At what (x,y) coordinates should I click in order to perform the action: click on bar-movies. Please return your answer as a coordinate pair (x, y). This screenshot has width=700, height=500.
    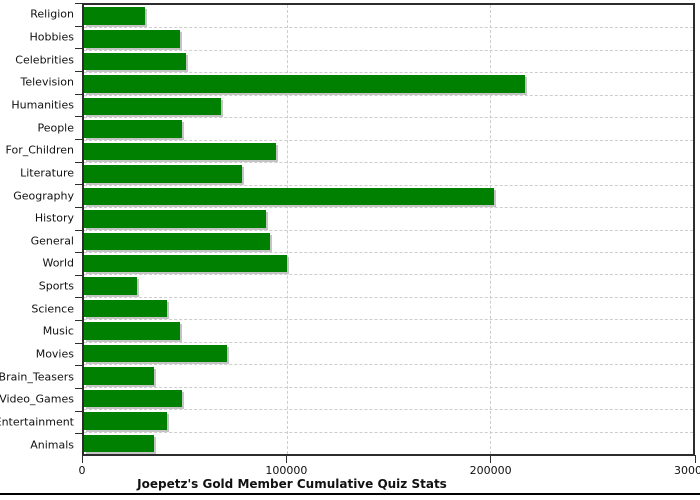
    Looking at the image, I should click on (156, 353).